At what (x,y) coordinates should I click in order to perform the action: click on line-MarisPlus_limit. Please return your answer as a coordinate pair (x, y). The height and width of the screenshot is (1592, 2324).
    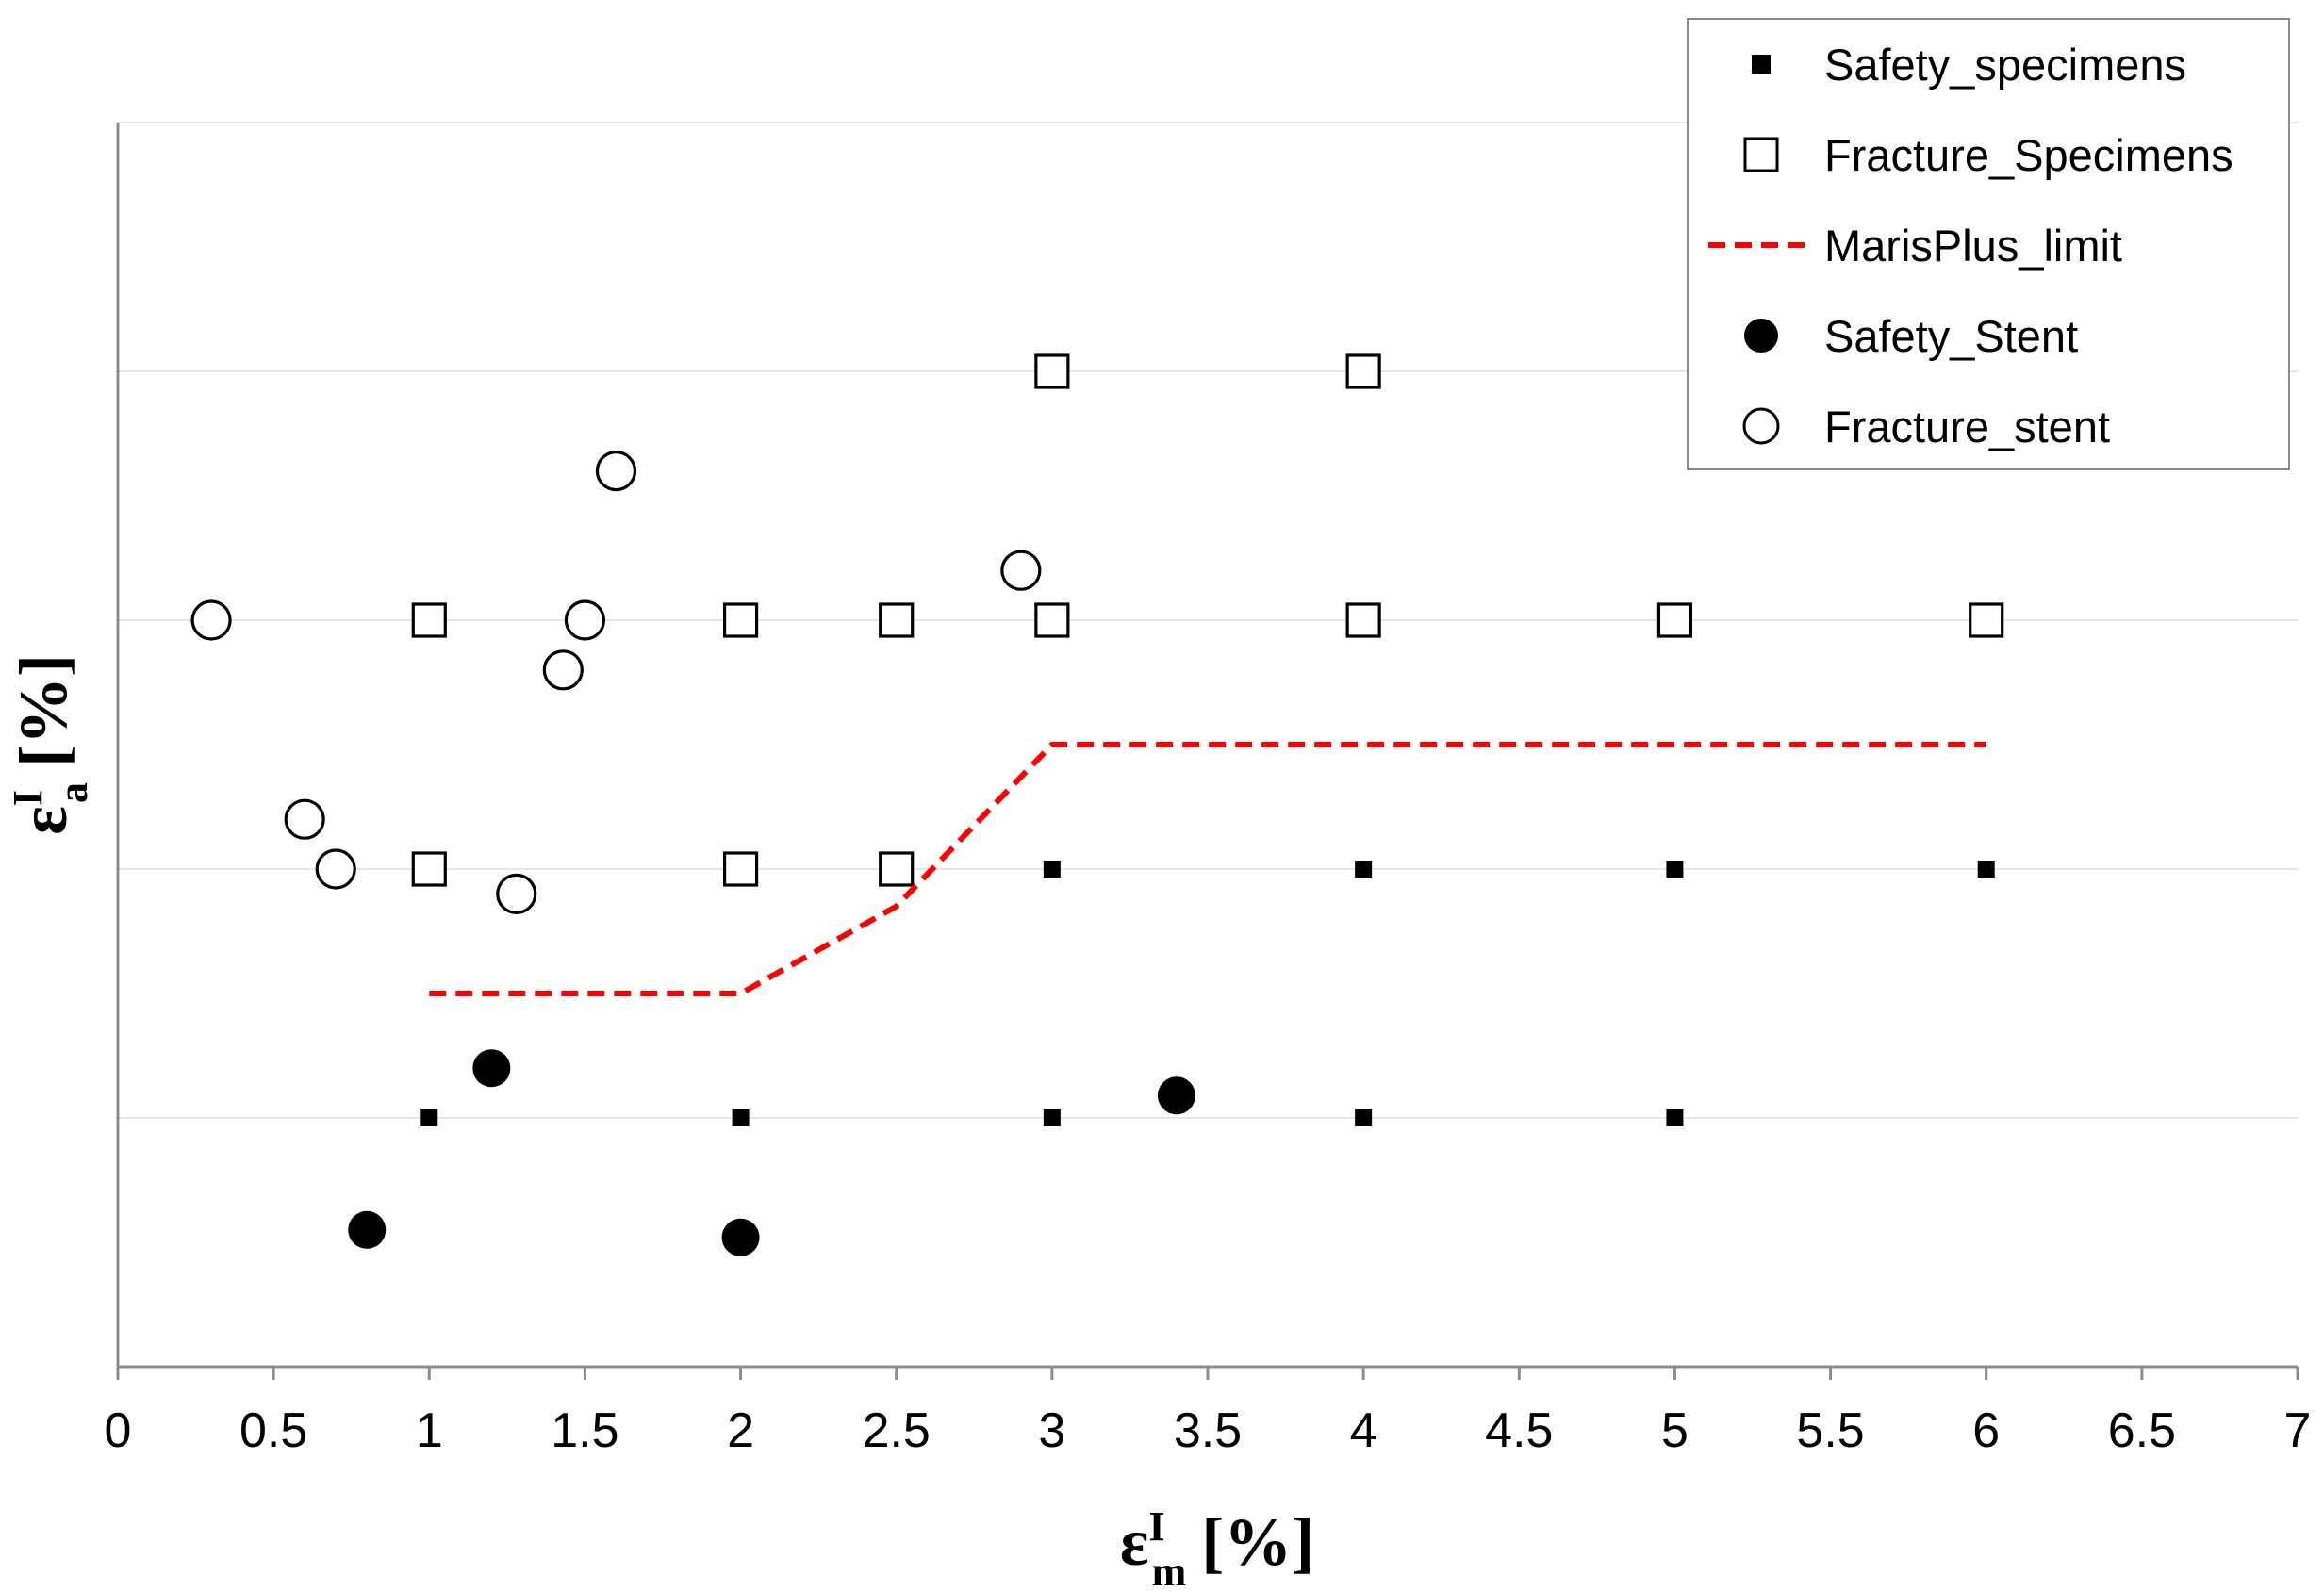
    Looking at the image, I should click on (1207, 869).